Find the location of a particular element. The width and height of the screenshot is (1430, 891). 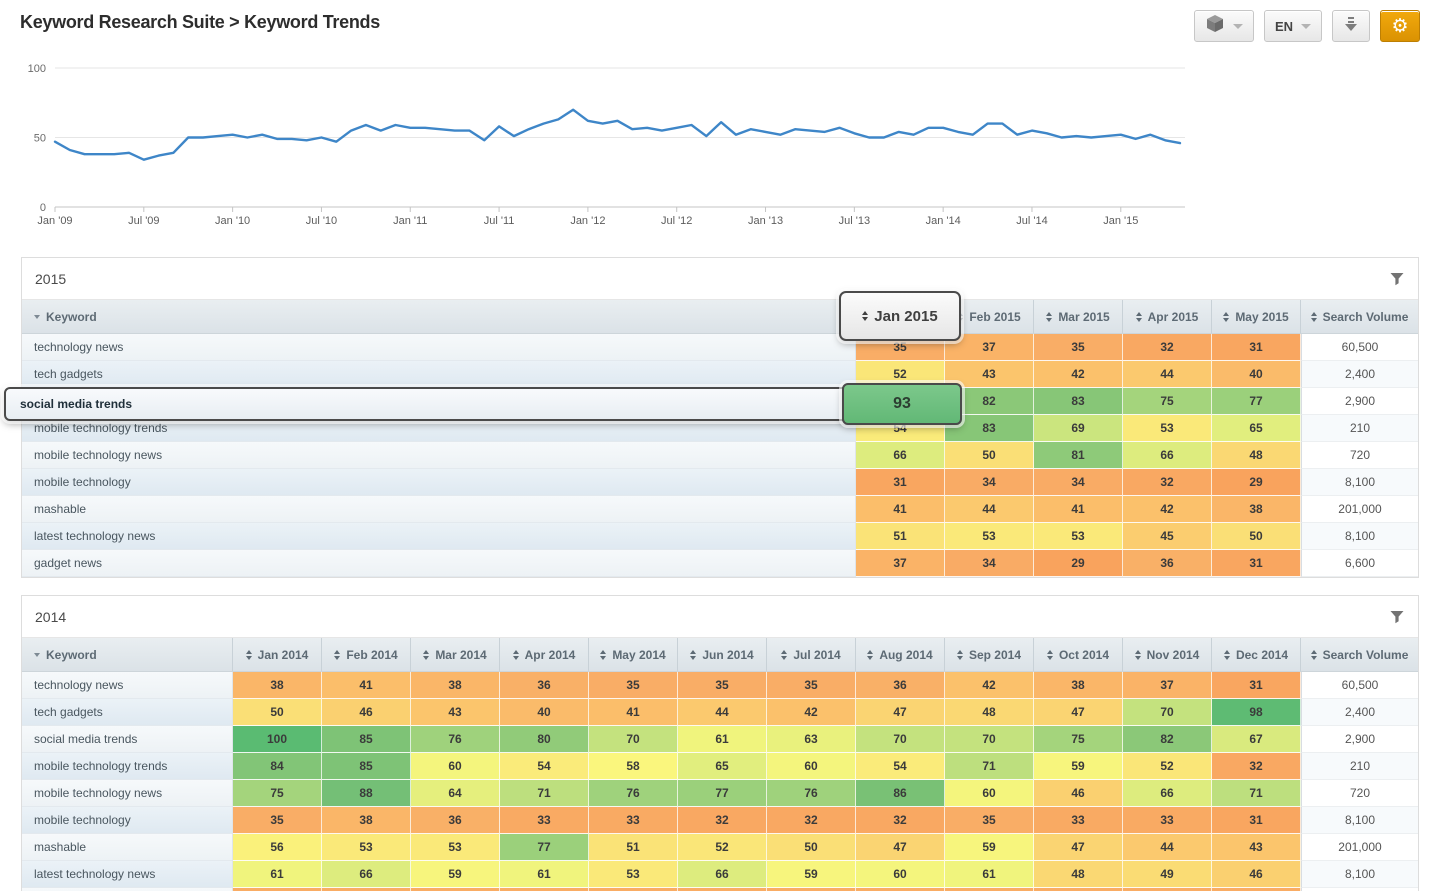

column-header-mar-2015: Mar 2015 is located at coordinates (1078, 316).